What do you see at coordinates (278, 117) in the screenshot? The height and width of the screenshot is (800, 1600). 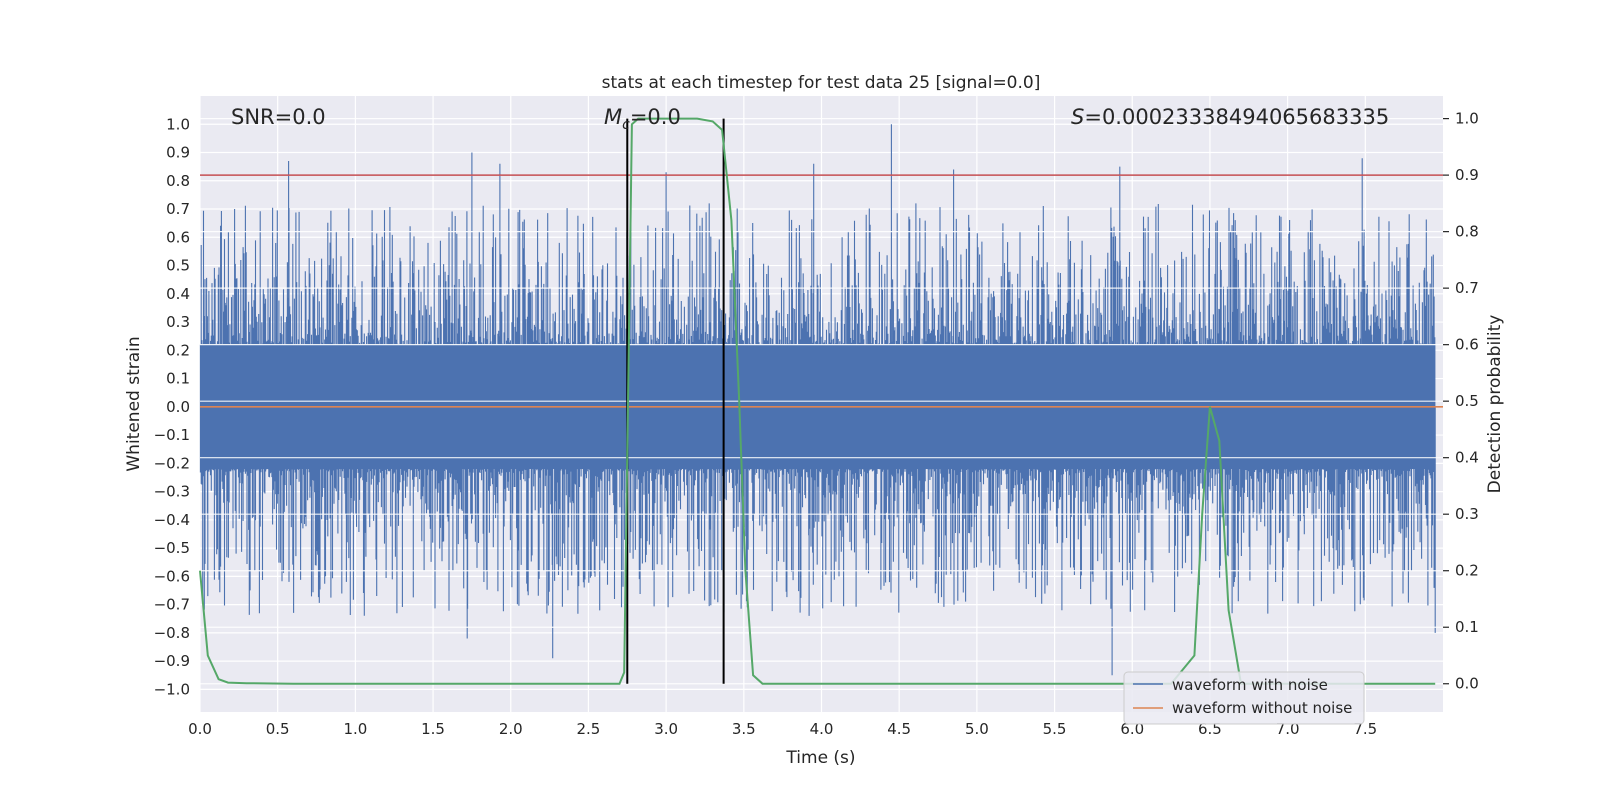 I see `snr-annotation: SNR=0.0` at bounding box center [278, 117].